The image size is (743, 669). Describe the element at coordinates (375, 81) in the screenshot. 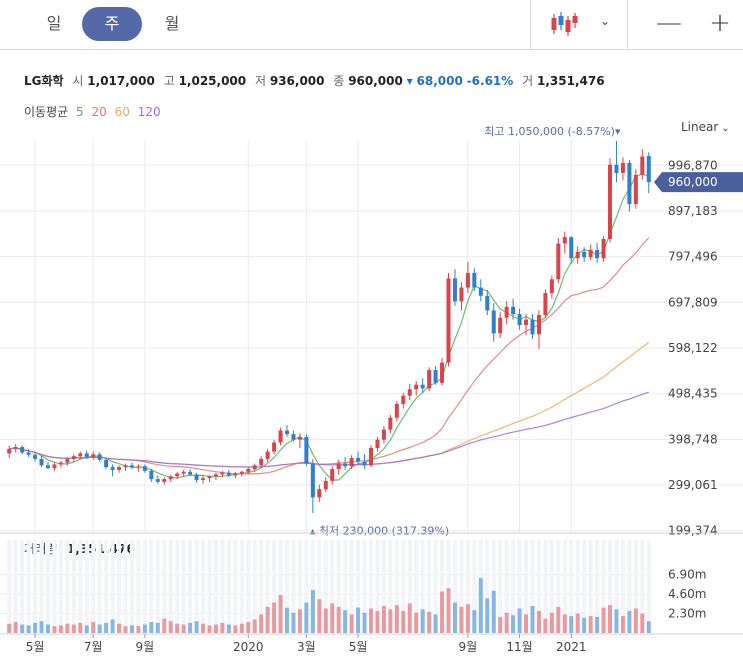

I see `close-value: 960,000` at that location.